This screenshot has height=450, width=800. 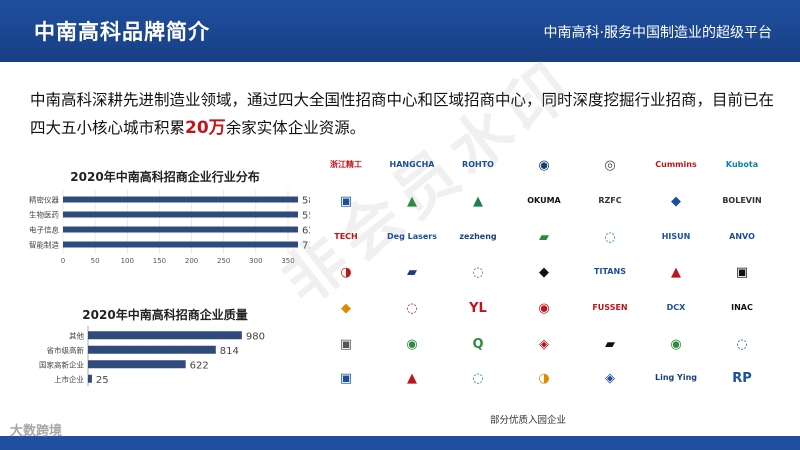 I want to click on inac-logo: INAC, so click(x=742, y=308).